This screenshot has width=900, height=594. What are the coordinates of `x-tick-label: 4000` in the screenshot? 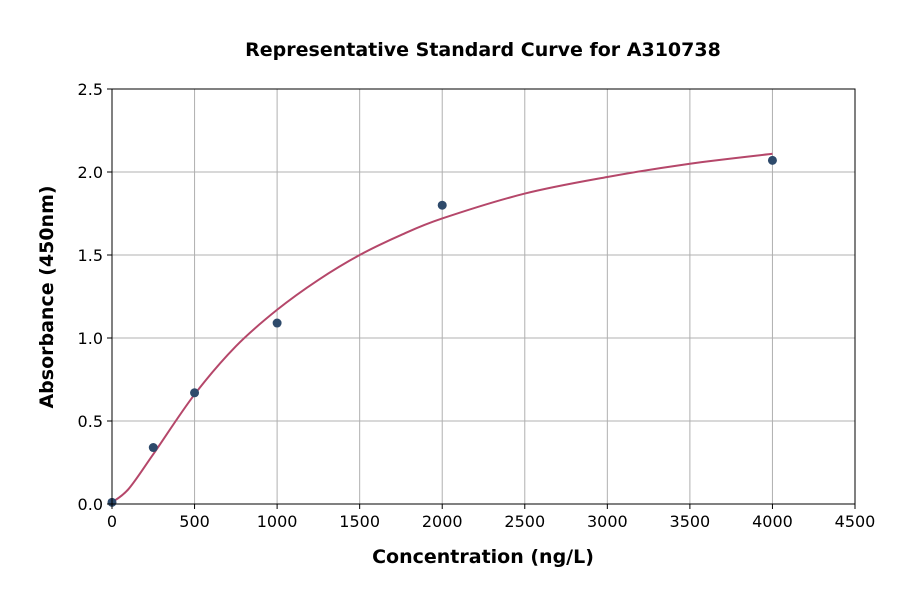 It's located at (772, 521).